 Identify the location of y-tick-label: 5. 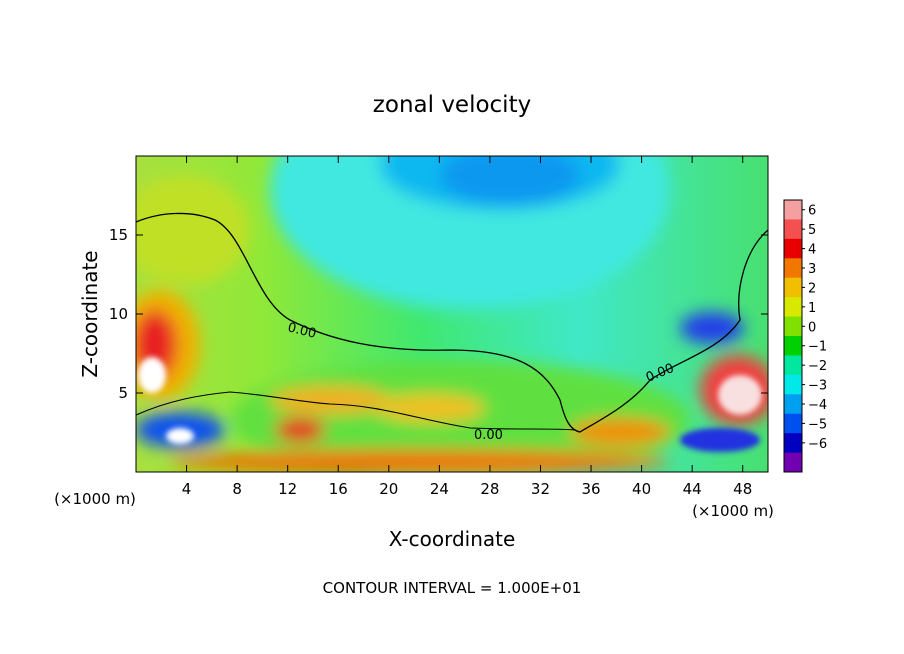
(123, 393).